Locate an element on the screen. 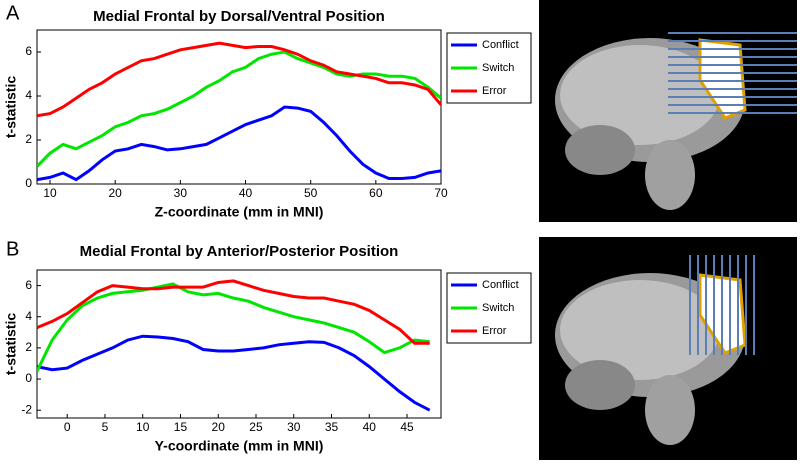 The width and height of the screenshot is (800, 466). x-tick-label: 5 is located at coordinates (105, 427).